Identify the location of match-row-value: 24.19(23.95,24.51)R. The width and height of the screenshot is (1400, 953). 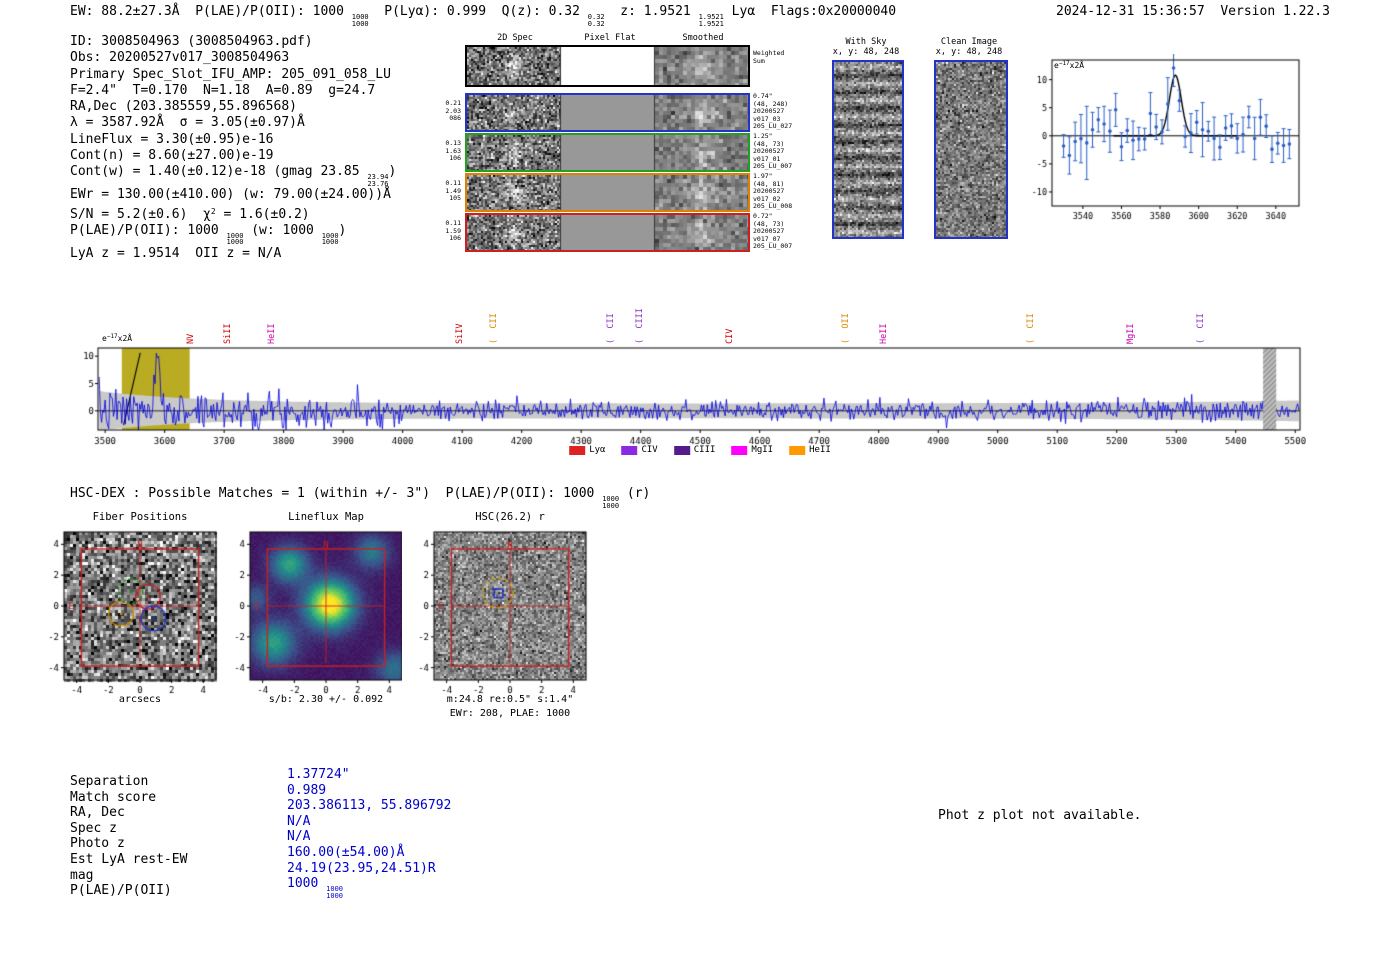
(361, 868).